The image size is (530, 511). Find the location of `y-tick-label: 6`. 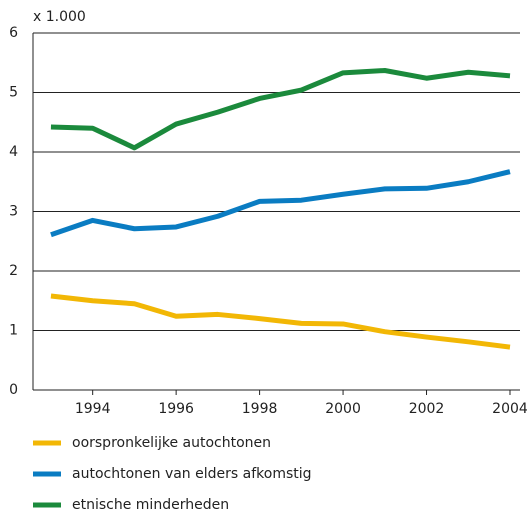

y-tick-label: 6 is located at coordinates (13, 33).